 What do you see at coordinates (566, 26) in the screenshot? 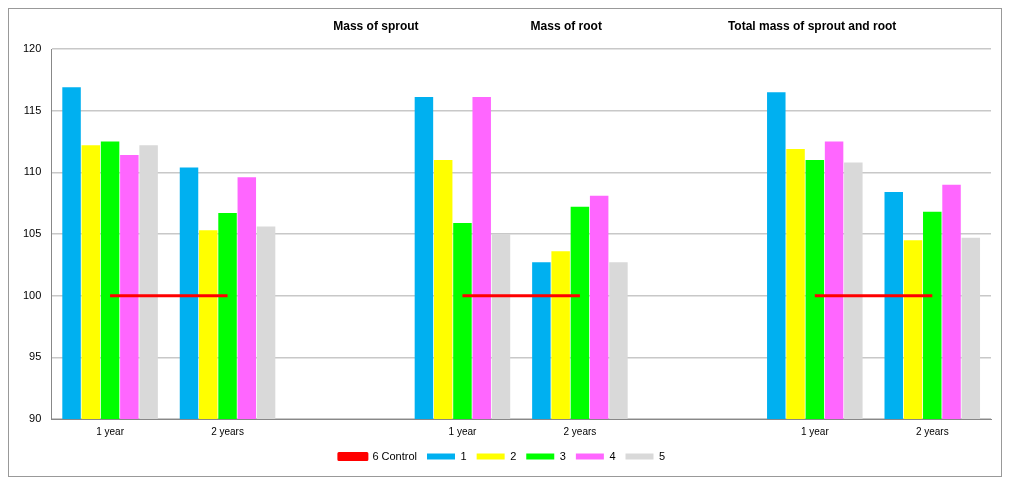
I see `text: Mass of root` at bounding box center [566, 26].